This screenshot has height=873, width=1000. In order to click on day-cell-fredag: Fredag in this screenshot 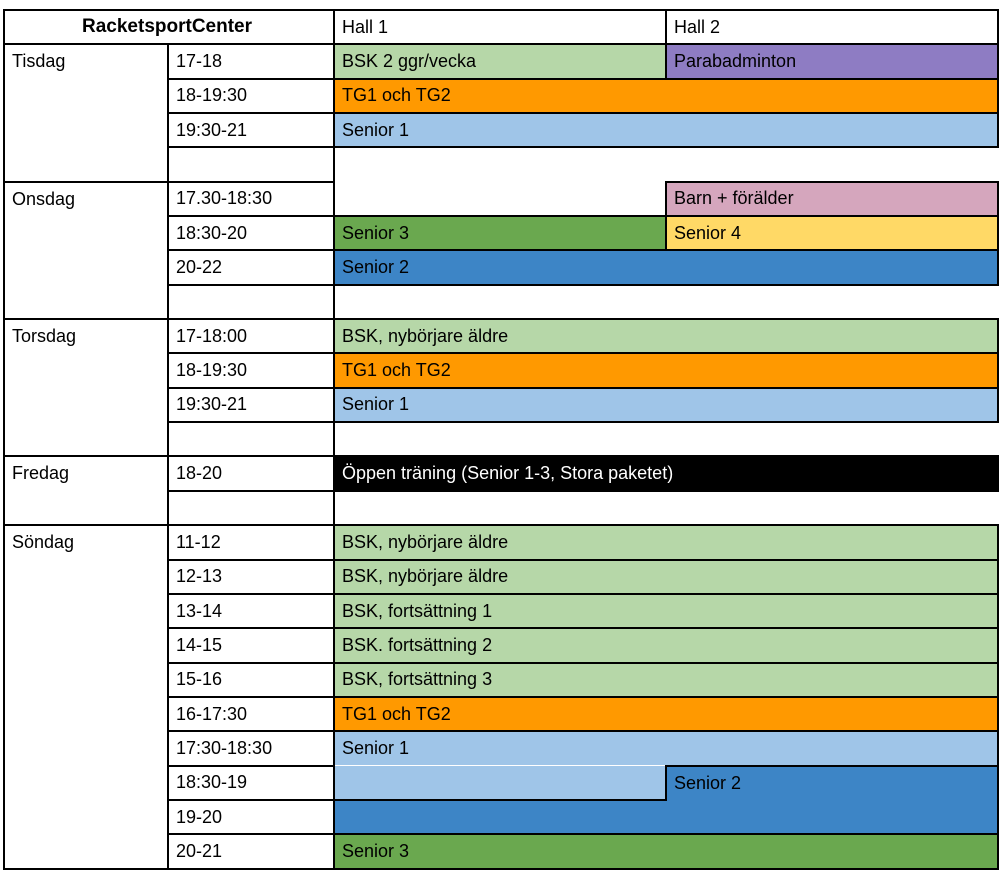, I will do `click(86, 491)`.